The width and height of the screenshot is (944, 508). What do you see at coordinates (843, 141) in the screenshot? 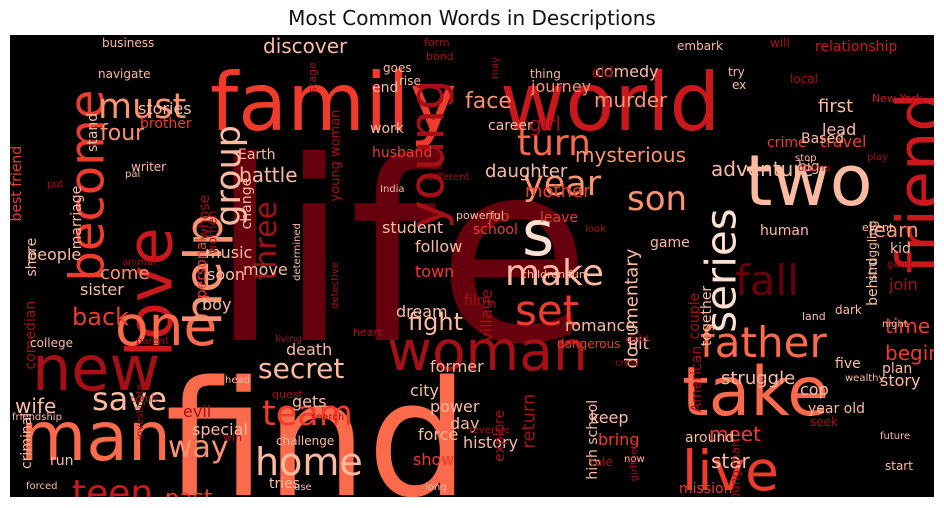
I see `word-travel: travel` at bounding box center [843, 141].